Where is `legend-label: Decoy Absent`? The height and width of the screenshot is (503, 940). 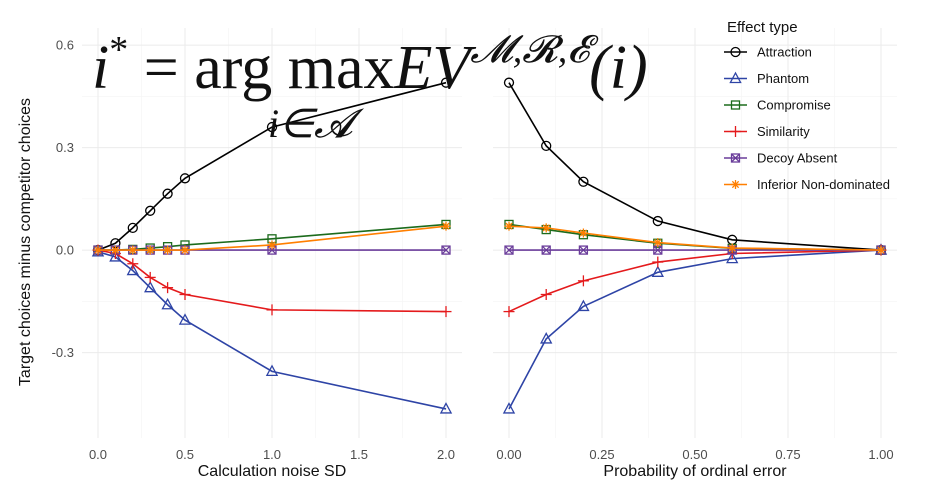
legend-label: Decoy Absent is located at coordinates (797, 158).